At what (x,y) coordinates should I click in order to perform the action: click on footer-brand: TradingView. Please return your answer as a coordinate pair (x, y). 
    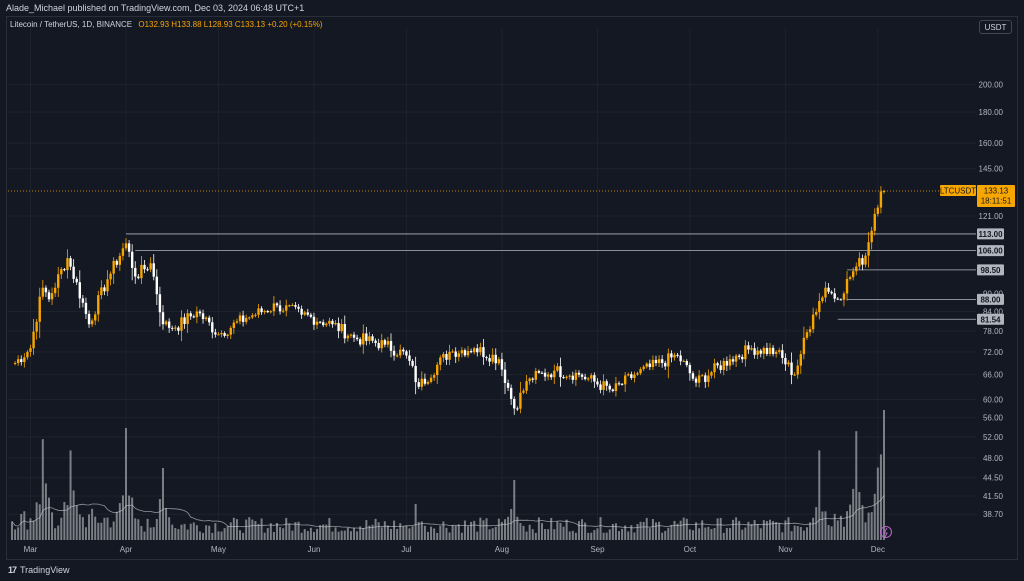
    Looking at the image, I should click on (45, 570).